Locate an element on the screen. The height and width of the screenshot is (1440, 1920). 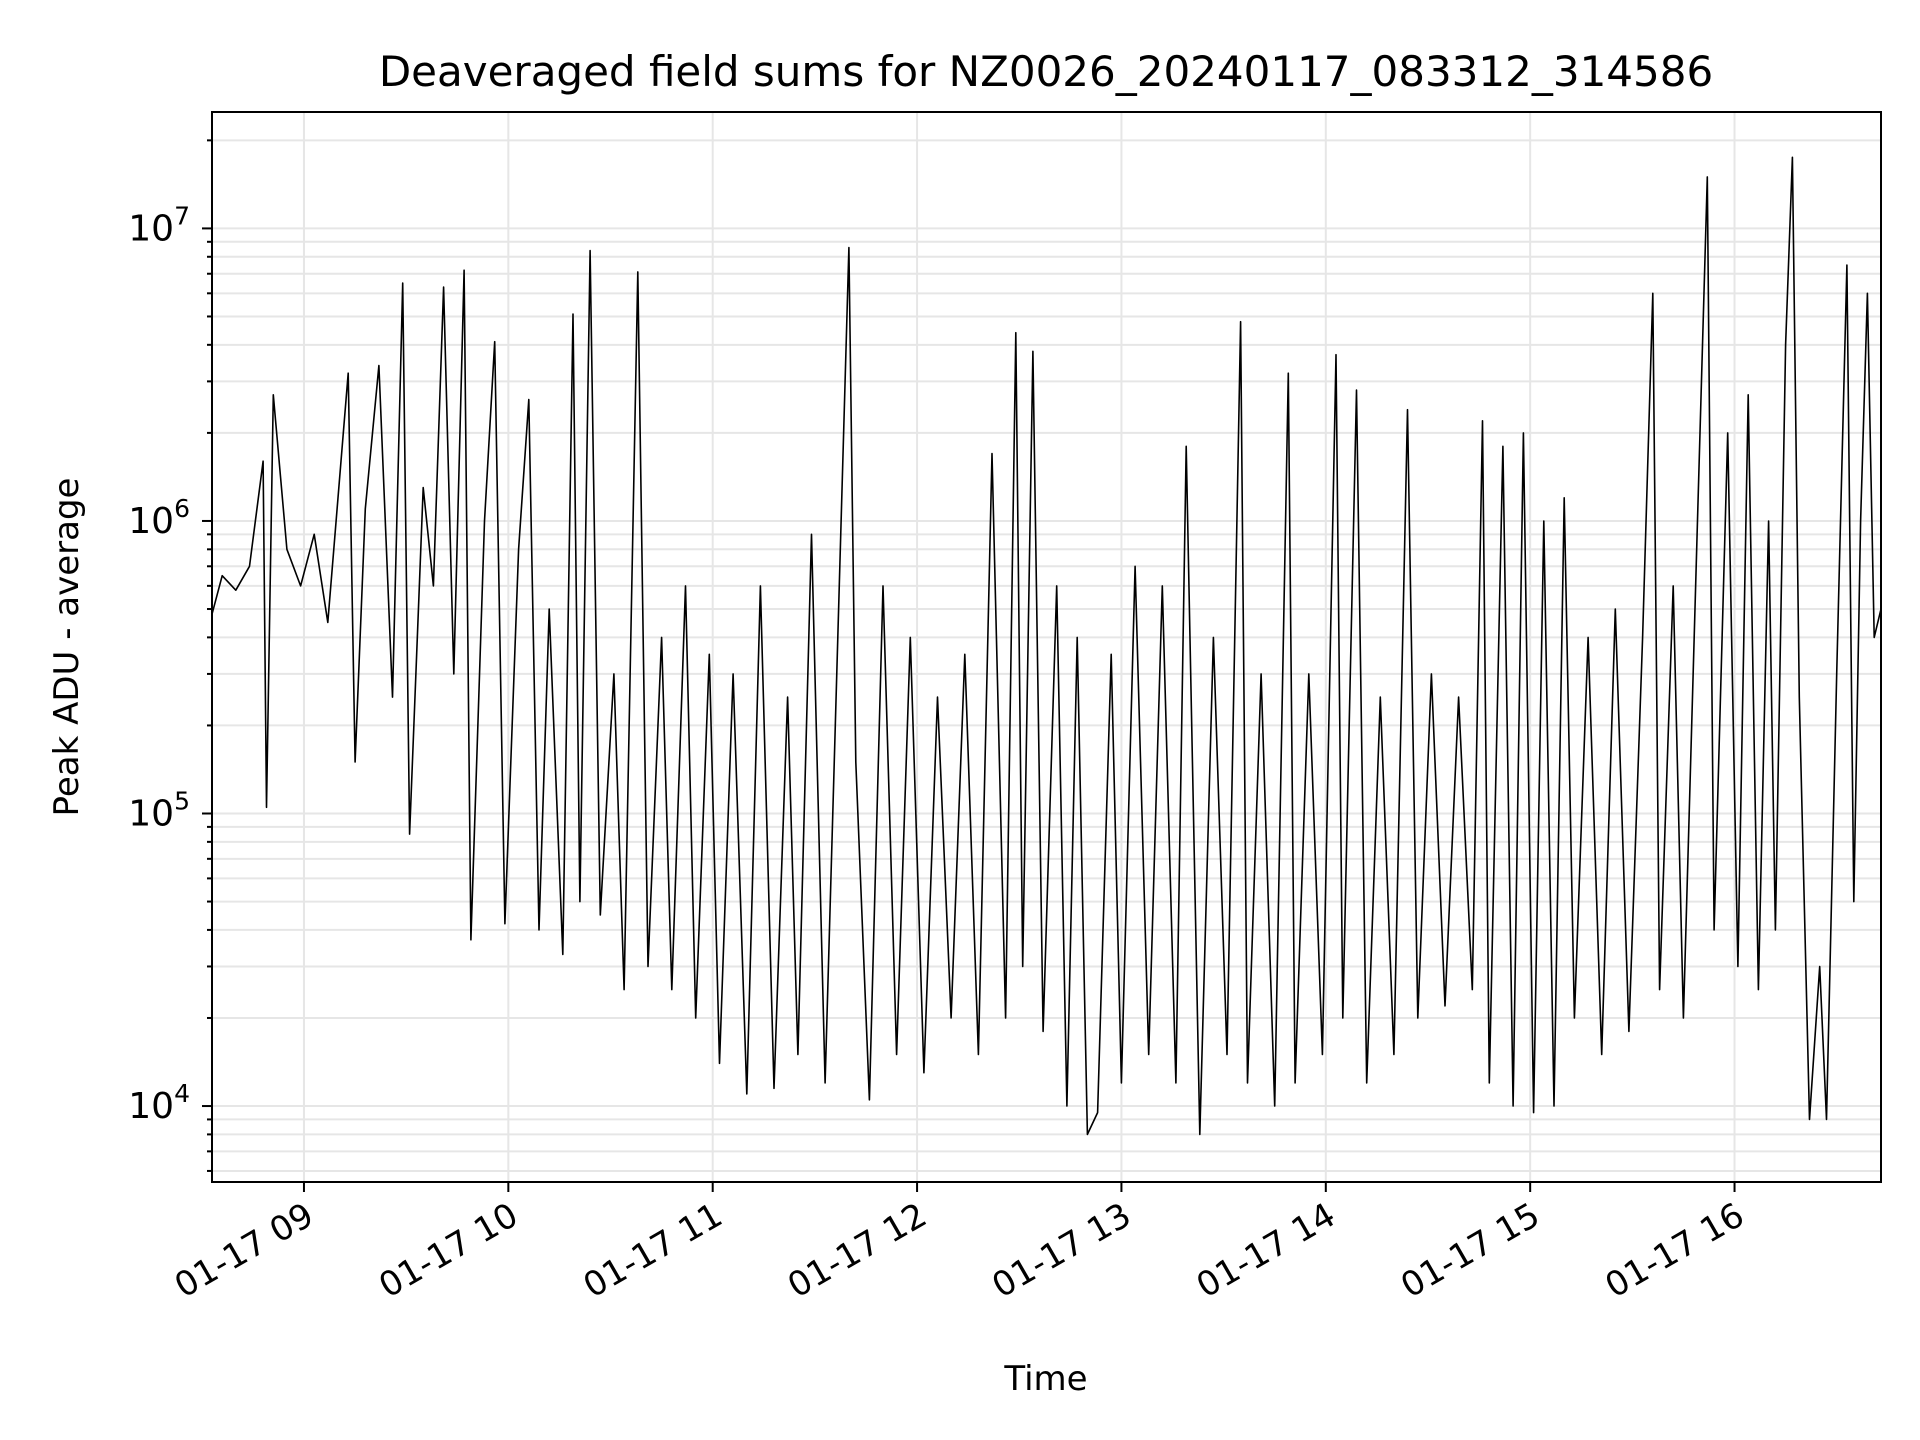
y-tick-label: 10⁵ is located at coordinates (159, 811).